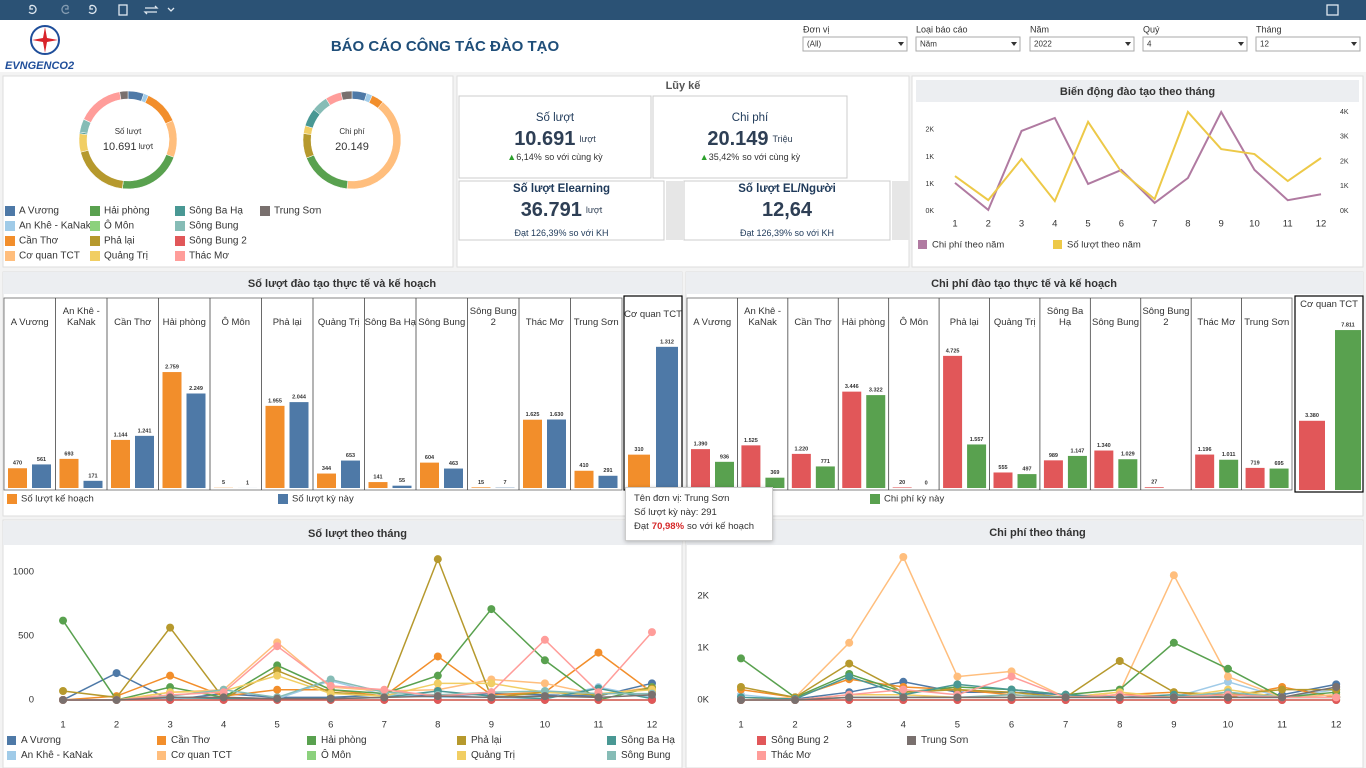  What do you see at coordinates (1332, 10) in the screenshot?
I see `fullscreen-icon` at bounding box center [1332, 10].